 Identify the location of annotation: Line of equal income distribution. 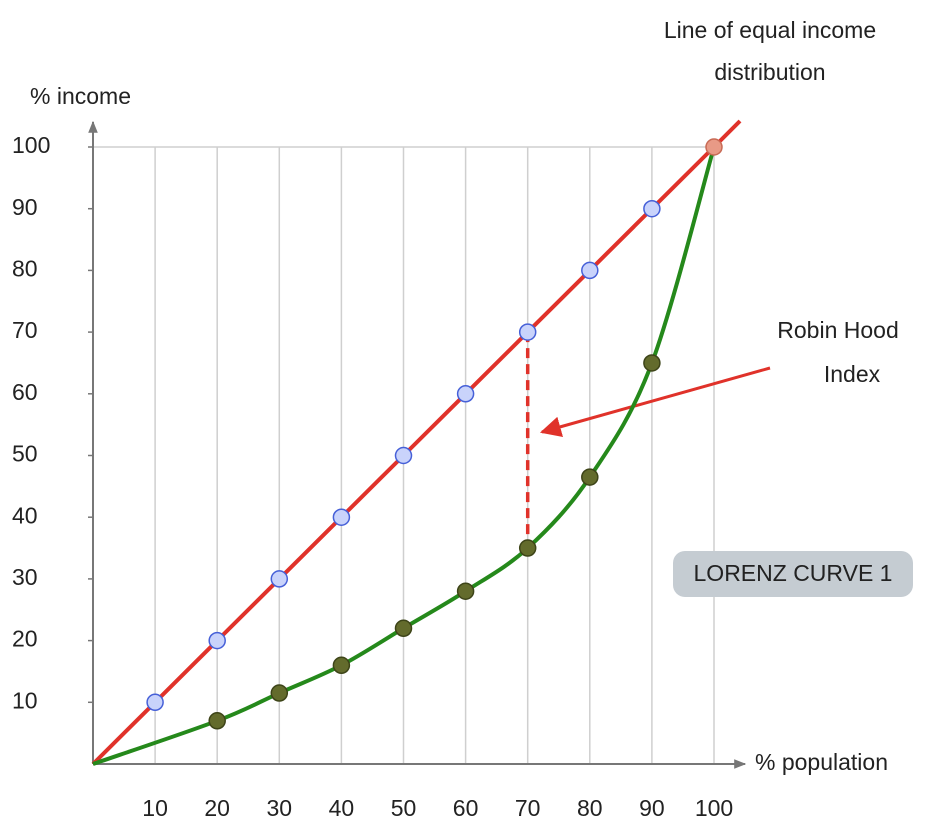
(770, 51).